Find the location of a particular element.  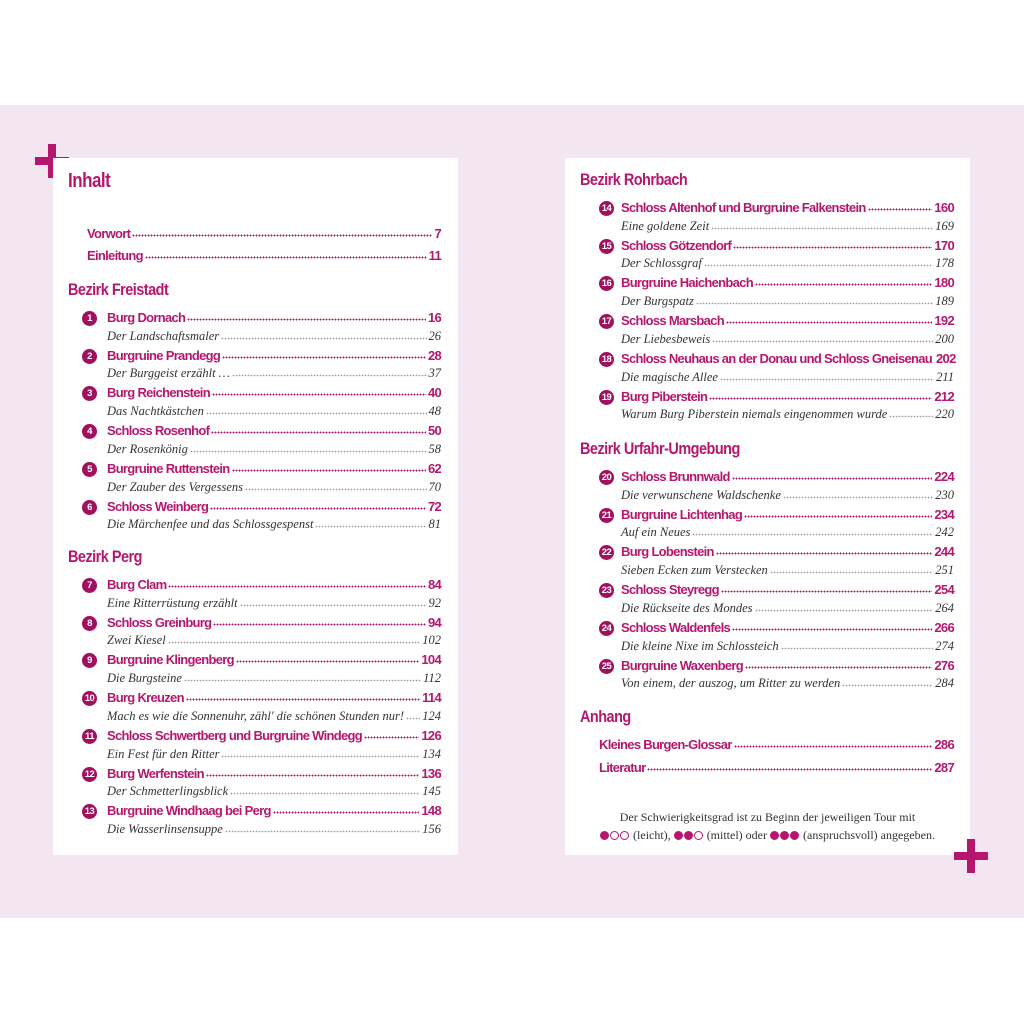

toc-entry: Schloss Rosenhof 50 is located at coordinates (274, 431).